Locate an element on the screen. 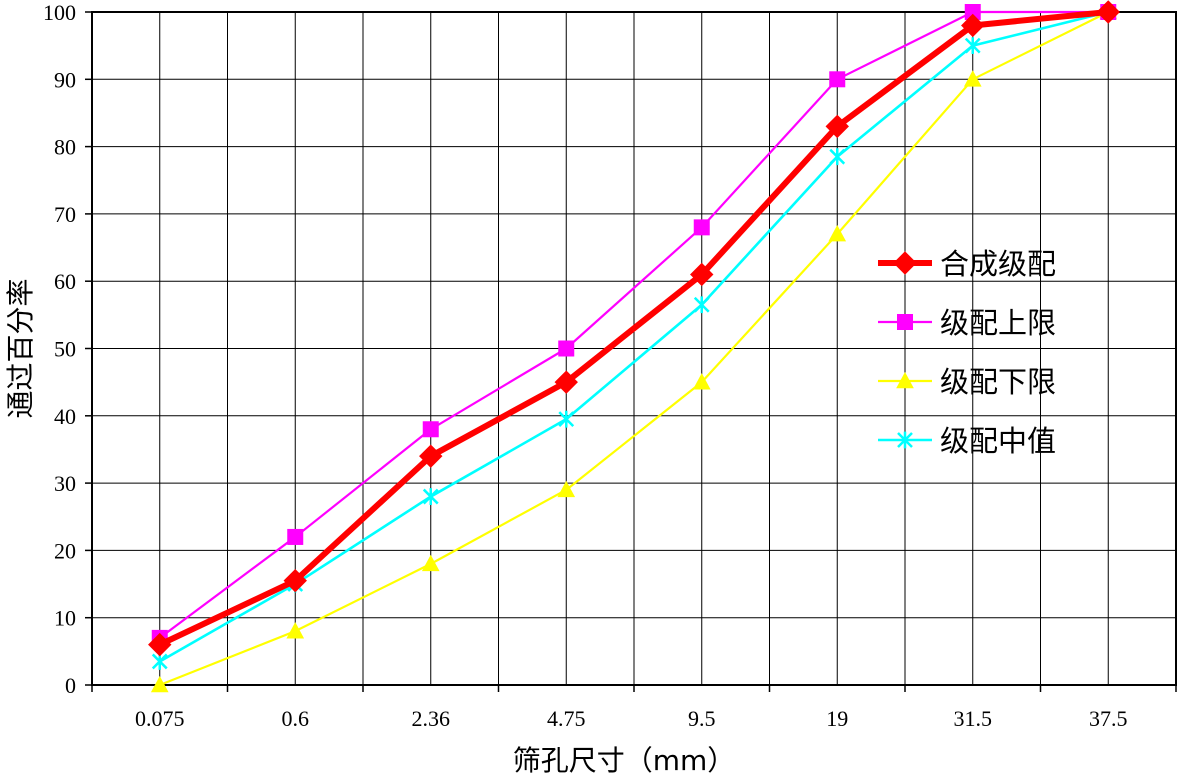 The height and width of the screenshot is (781, 1181). legend-item: 级配下限 is located at coordinates (967, 382).